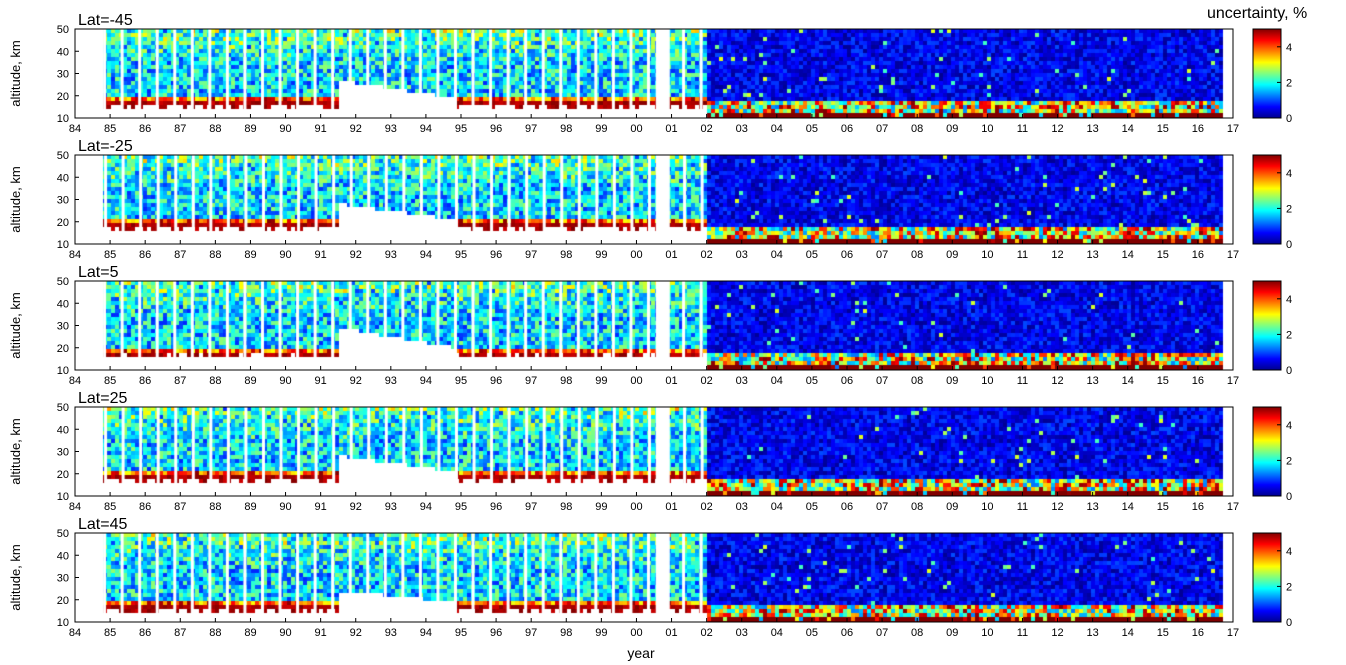 This screenshot has height=665, width=1346. What do you see at coordinates (1093, 381) in the screenshot?
I see `x-tick-label: 13` at bounding box center [1093, 381].